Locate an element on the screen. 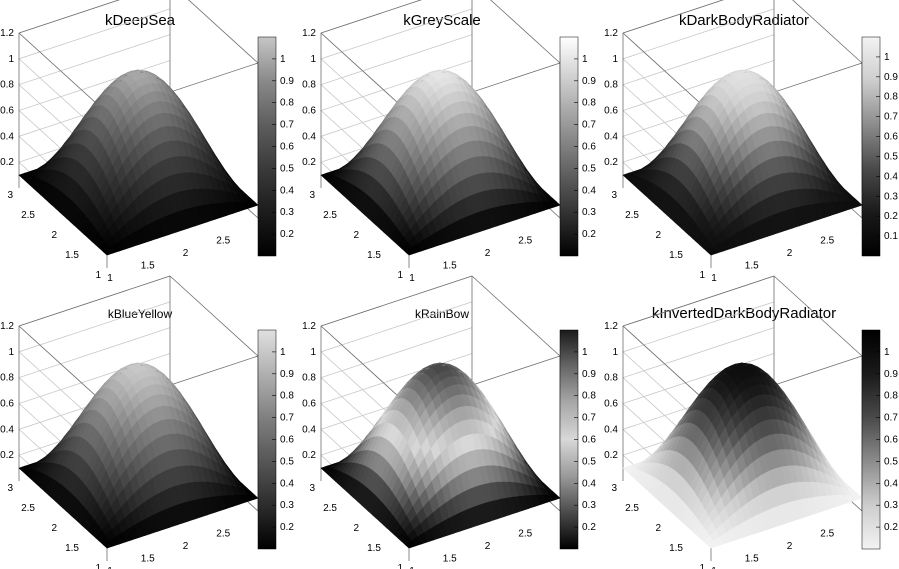  colorbar-tick-label: 0.1 is located at coordinates (891, 236).